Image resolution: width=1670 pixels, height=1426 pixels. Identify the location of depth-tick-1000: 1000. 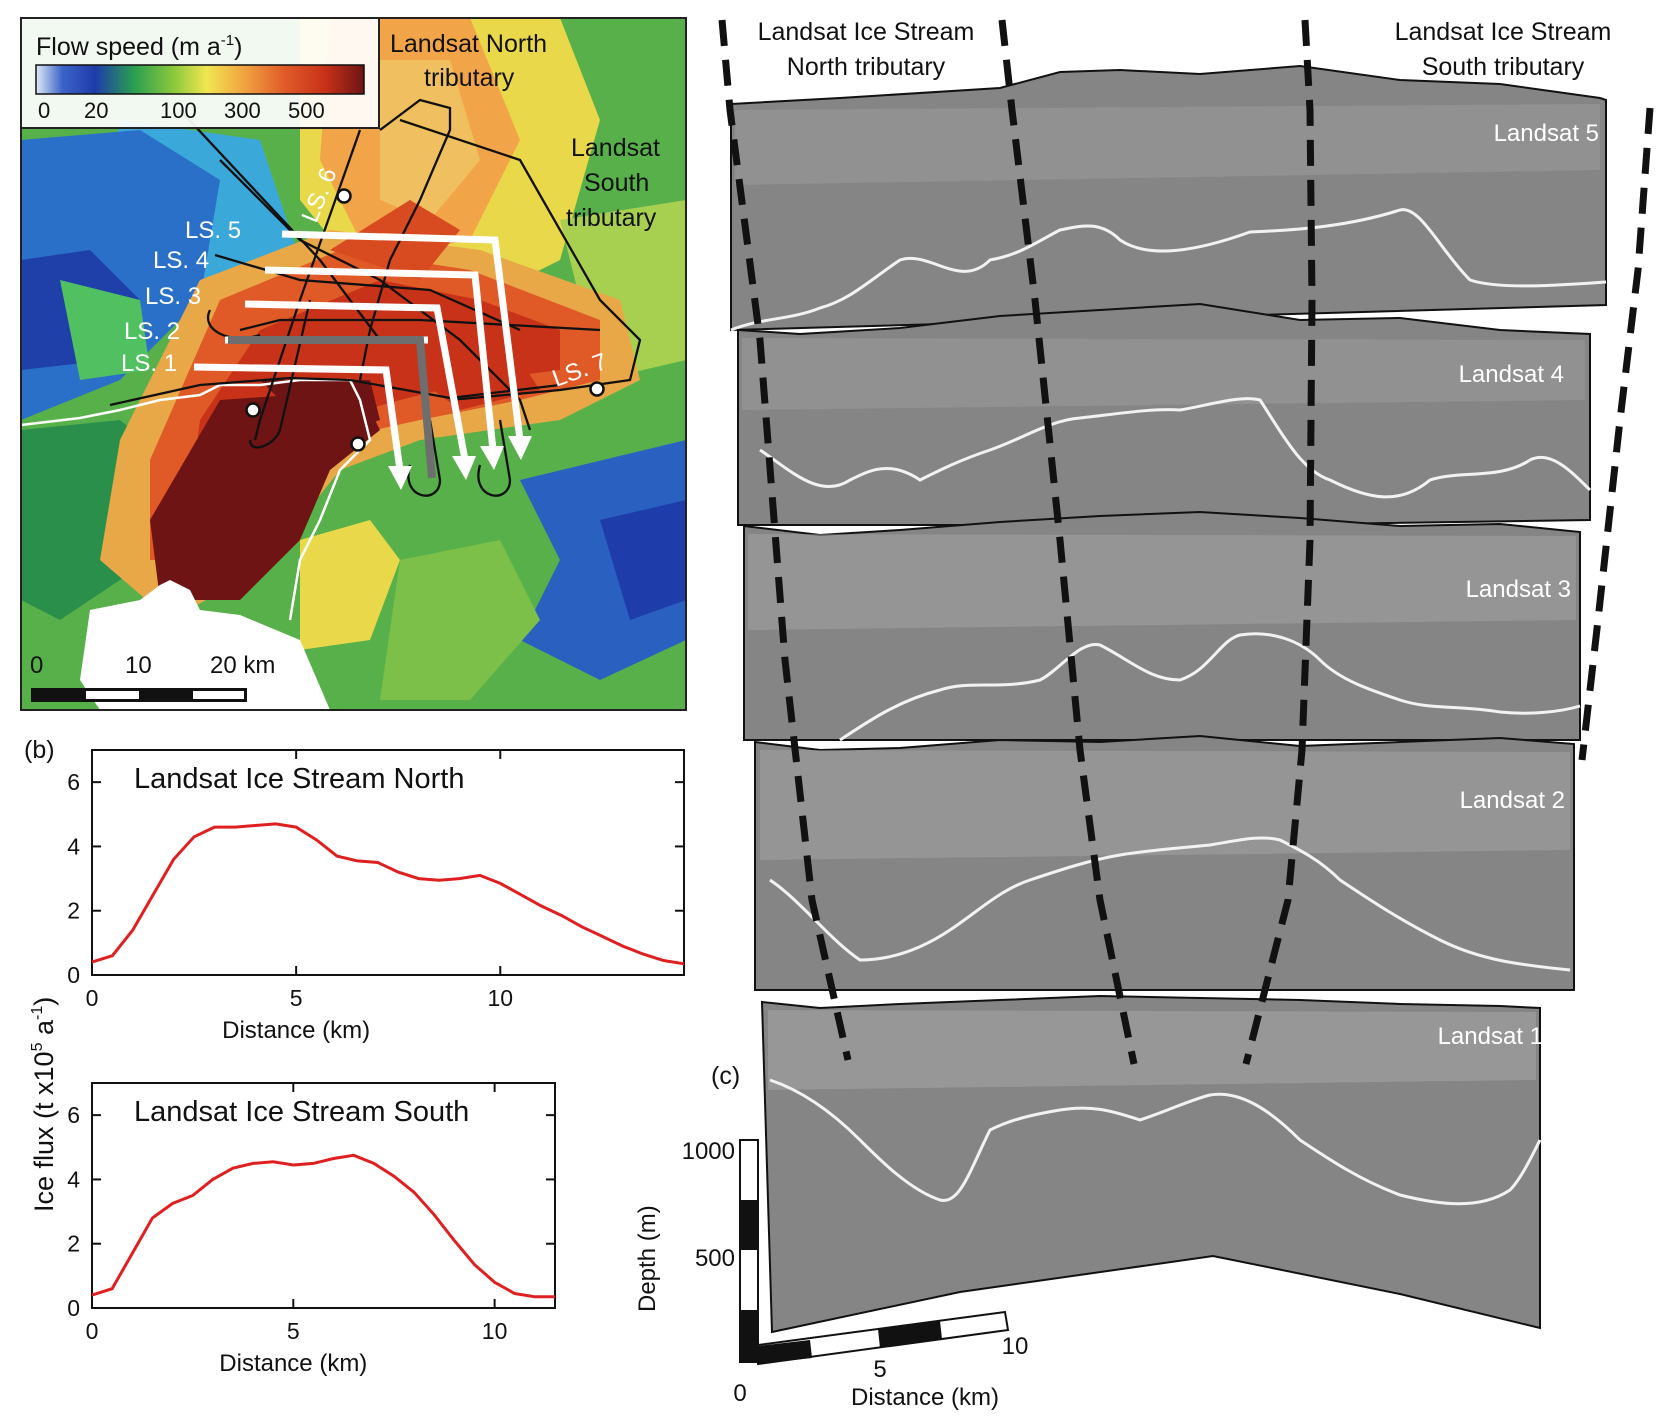
(708, 1151).